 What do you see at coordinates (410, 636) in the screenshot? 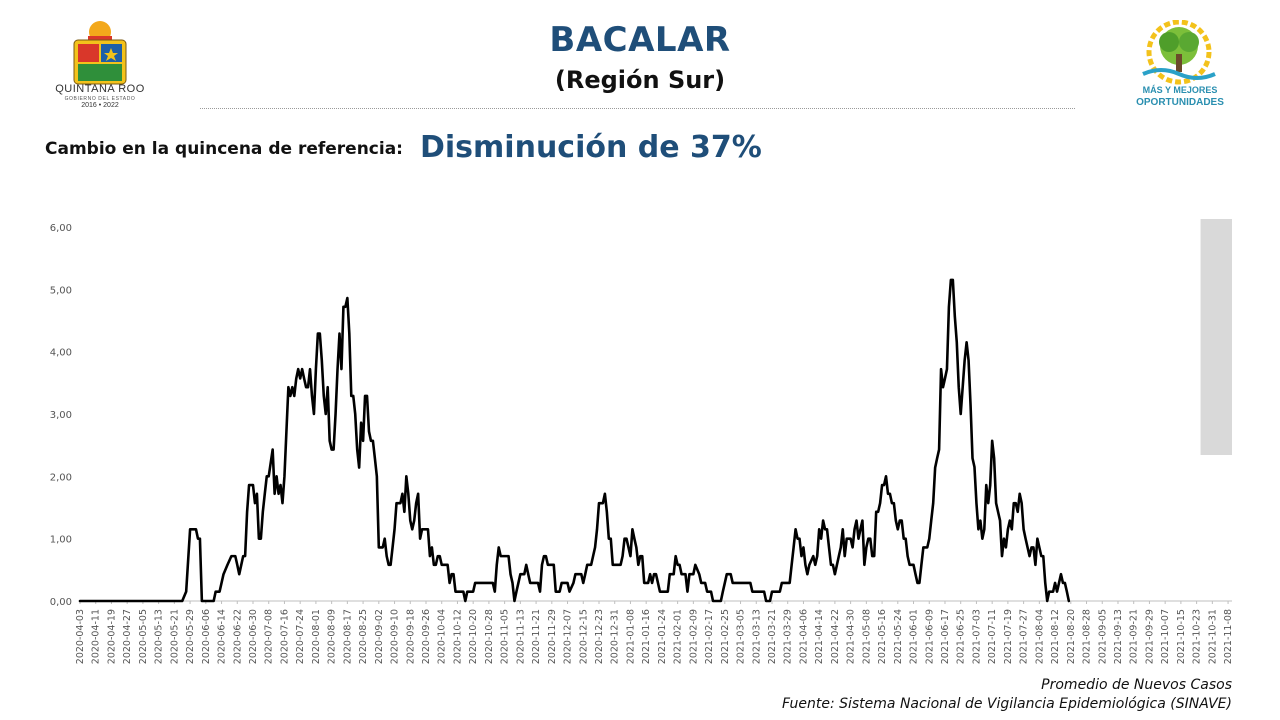
I see `x-tick-label: 2020-09-18` at bounding box center [410, 636].